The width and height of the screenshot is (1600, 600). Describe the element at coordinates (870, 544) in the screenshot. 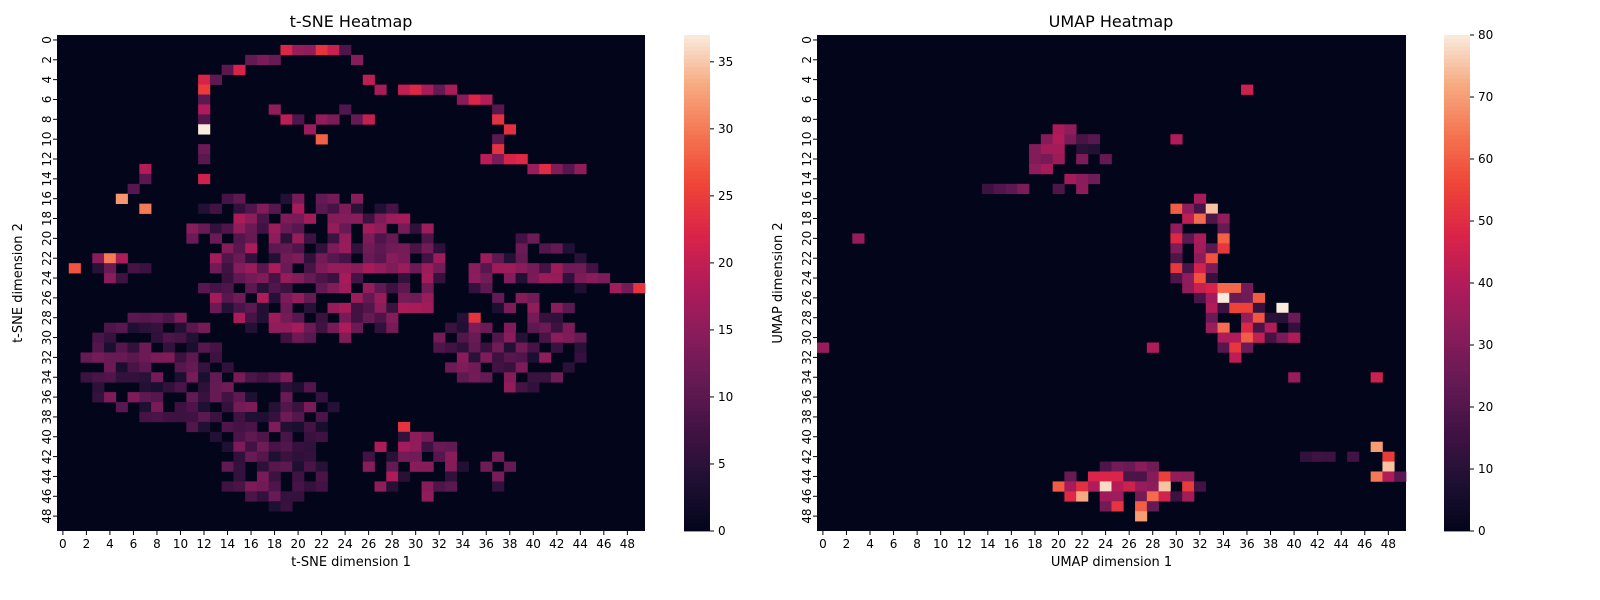

I see `umap-x-tick-label: 4` at that location.